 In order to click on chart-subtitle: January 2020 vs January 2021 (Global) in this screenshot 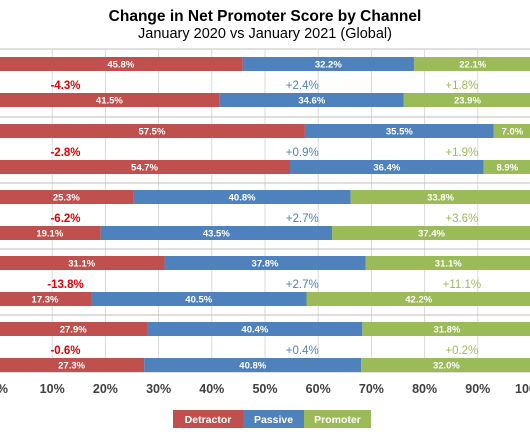, I will do `click(265, 34)`.